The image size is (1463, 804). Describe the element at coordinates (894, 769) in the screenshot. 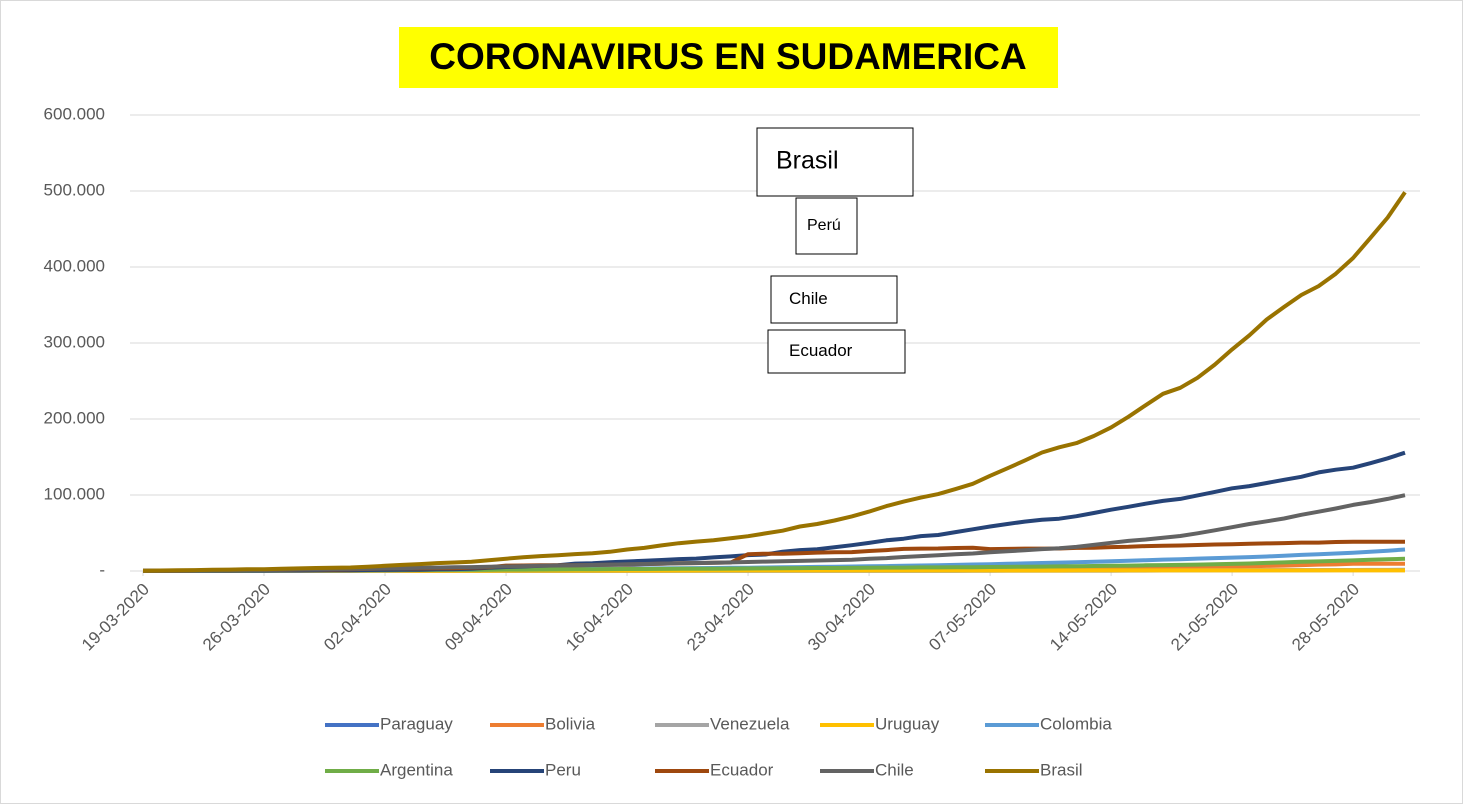

I see `legend-label: Chile` at that location.